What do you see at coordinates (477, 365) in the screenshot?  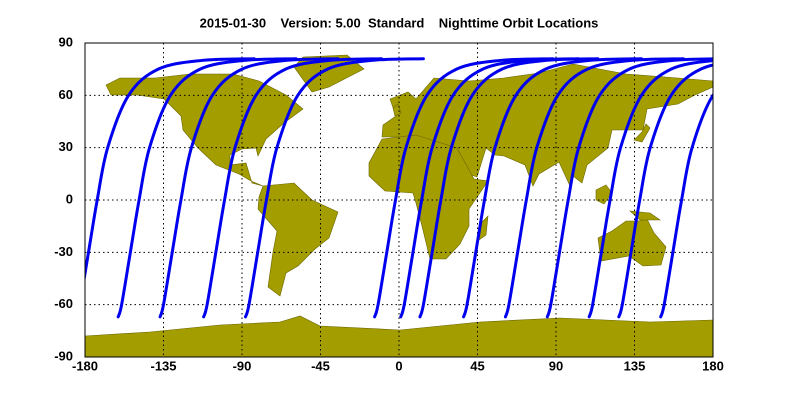 I see `x-tick-label: 45` at bounding box center [477, 365].